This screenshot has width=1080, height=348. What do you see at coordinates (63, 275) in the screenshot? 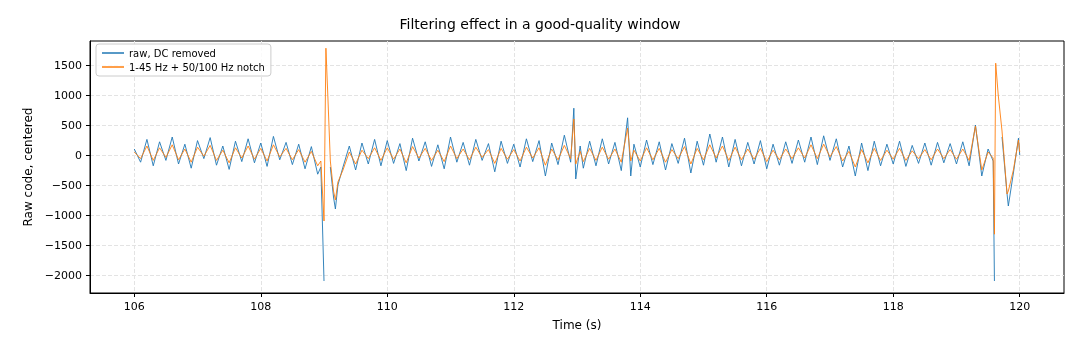
I see `y-tick-label: −2000` at bounding box center [63, 275].